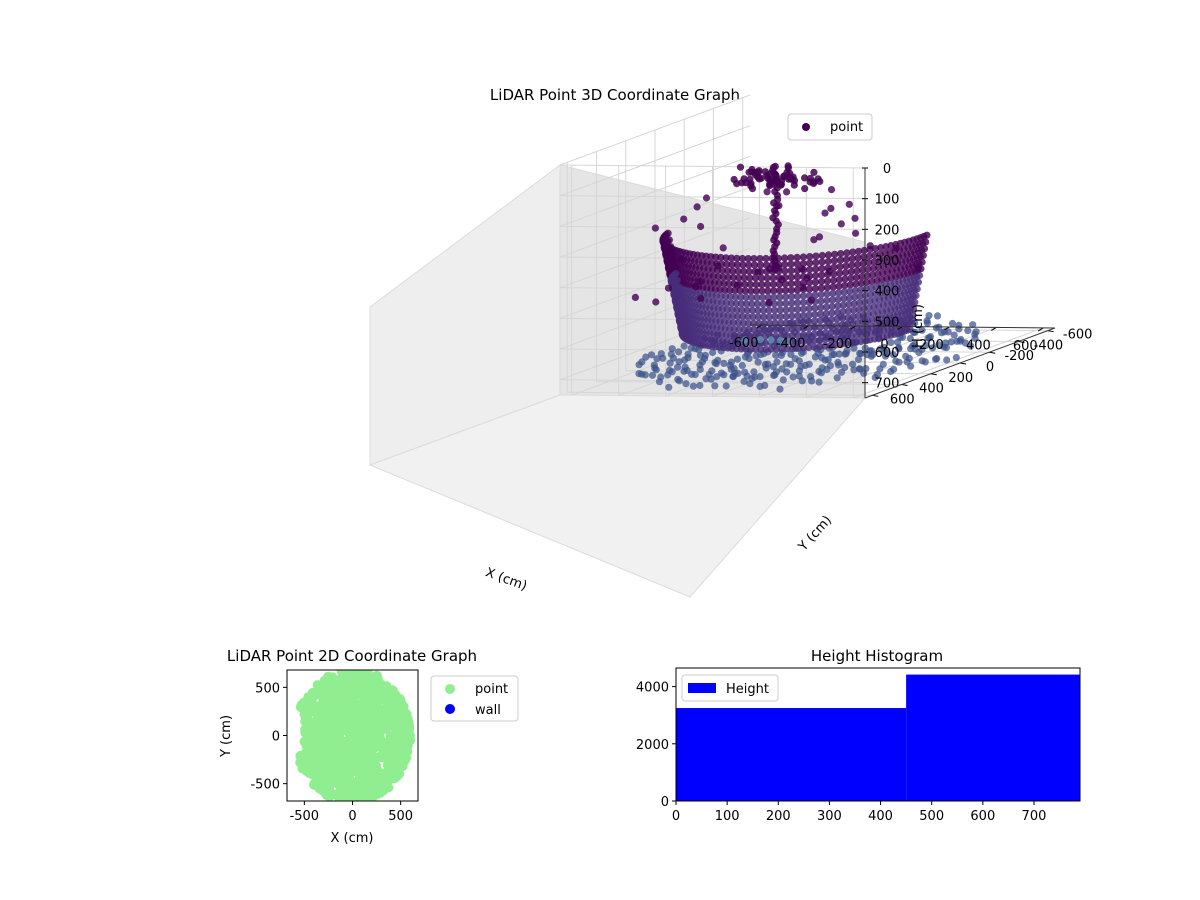 This screenshot has width=1200, height=900. What do you see at coordinates (978, 345) in the screenshot?
I see `x-tick-label-3d: 400` at bounding box center [978, 345].